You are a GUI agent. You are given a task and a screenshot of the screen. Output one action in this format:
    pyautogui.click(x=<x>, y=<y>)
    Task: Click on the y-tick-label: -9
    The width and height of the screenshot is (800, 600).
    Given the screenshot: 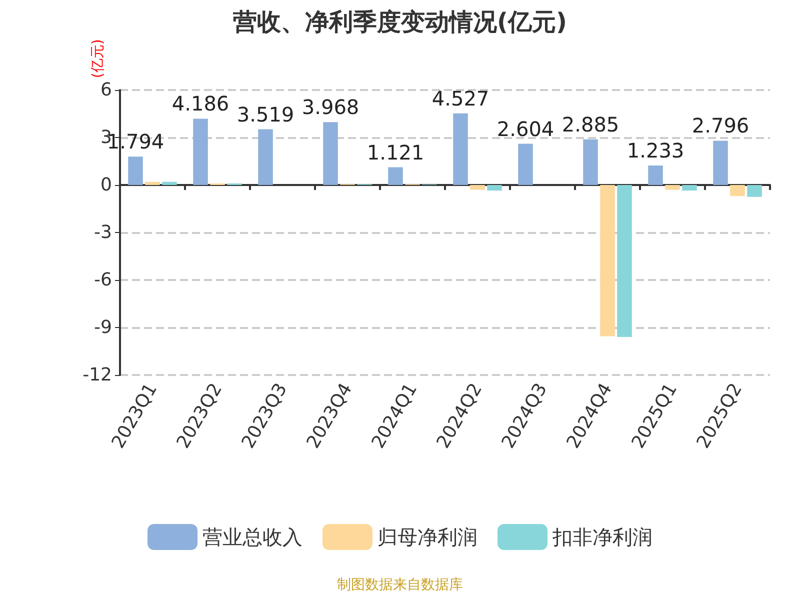 What is the action you would take?
    pyautogui.click(x=103, y=327)
    